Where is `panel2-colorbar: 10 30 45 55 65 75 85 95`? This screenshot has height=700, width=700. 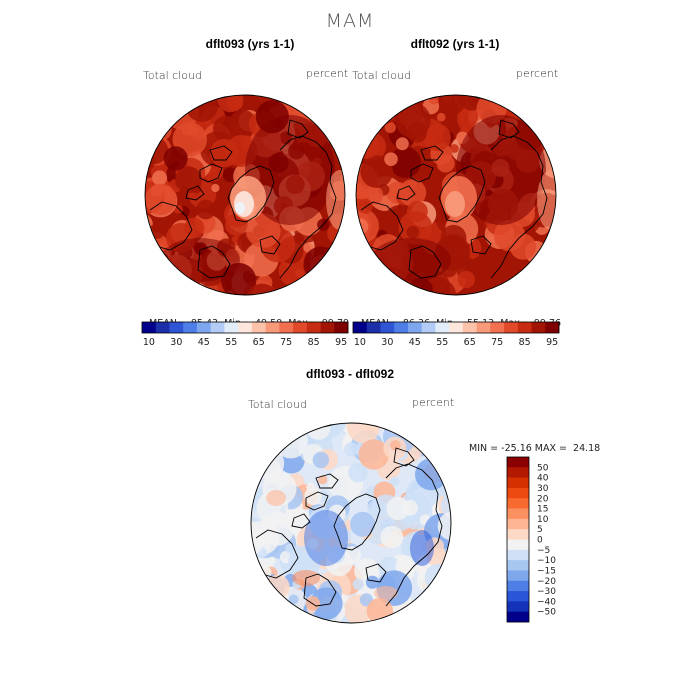 panel2-colorbar: 10 30 45 55 65 75 85 95 is located at coordinates (456, 334).